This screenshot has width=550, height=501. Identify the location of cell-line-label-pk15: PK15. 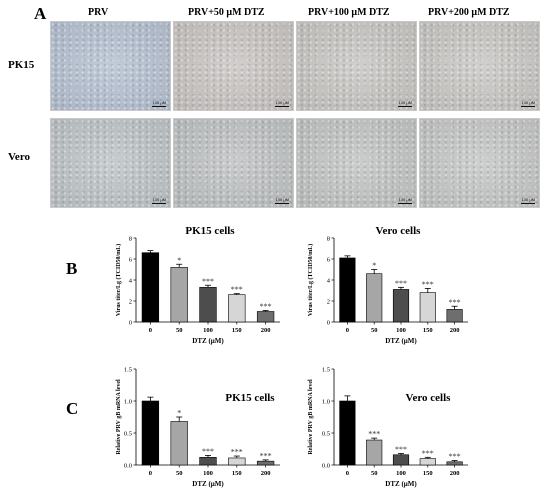
(21, 65).